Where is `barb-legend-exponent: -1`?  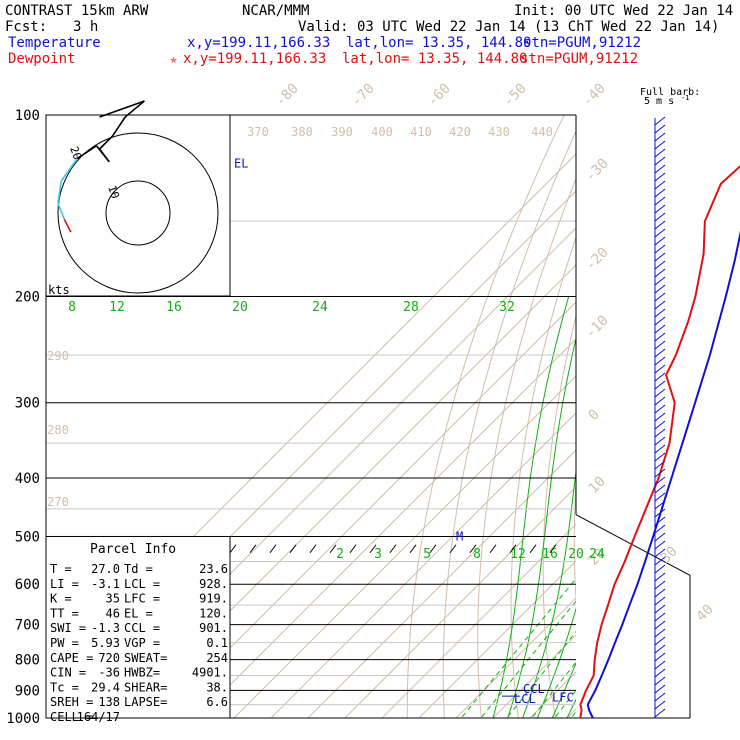
barb-legend-exponent: -1 is located at coordinates (685, 98).